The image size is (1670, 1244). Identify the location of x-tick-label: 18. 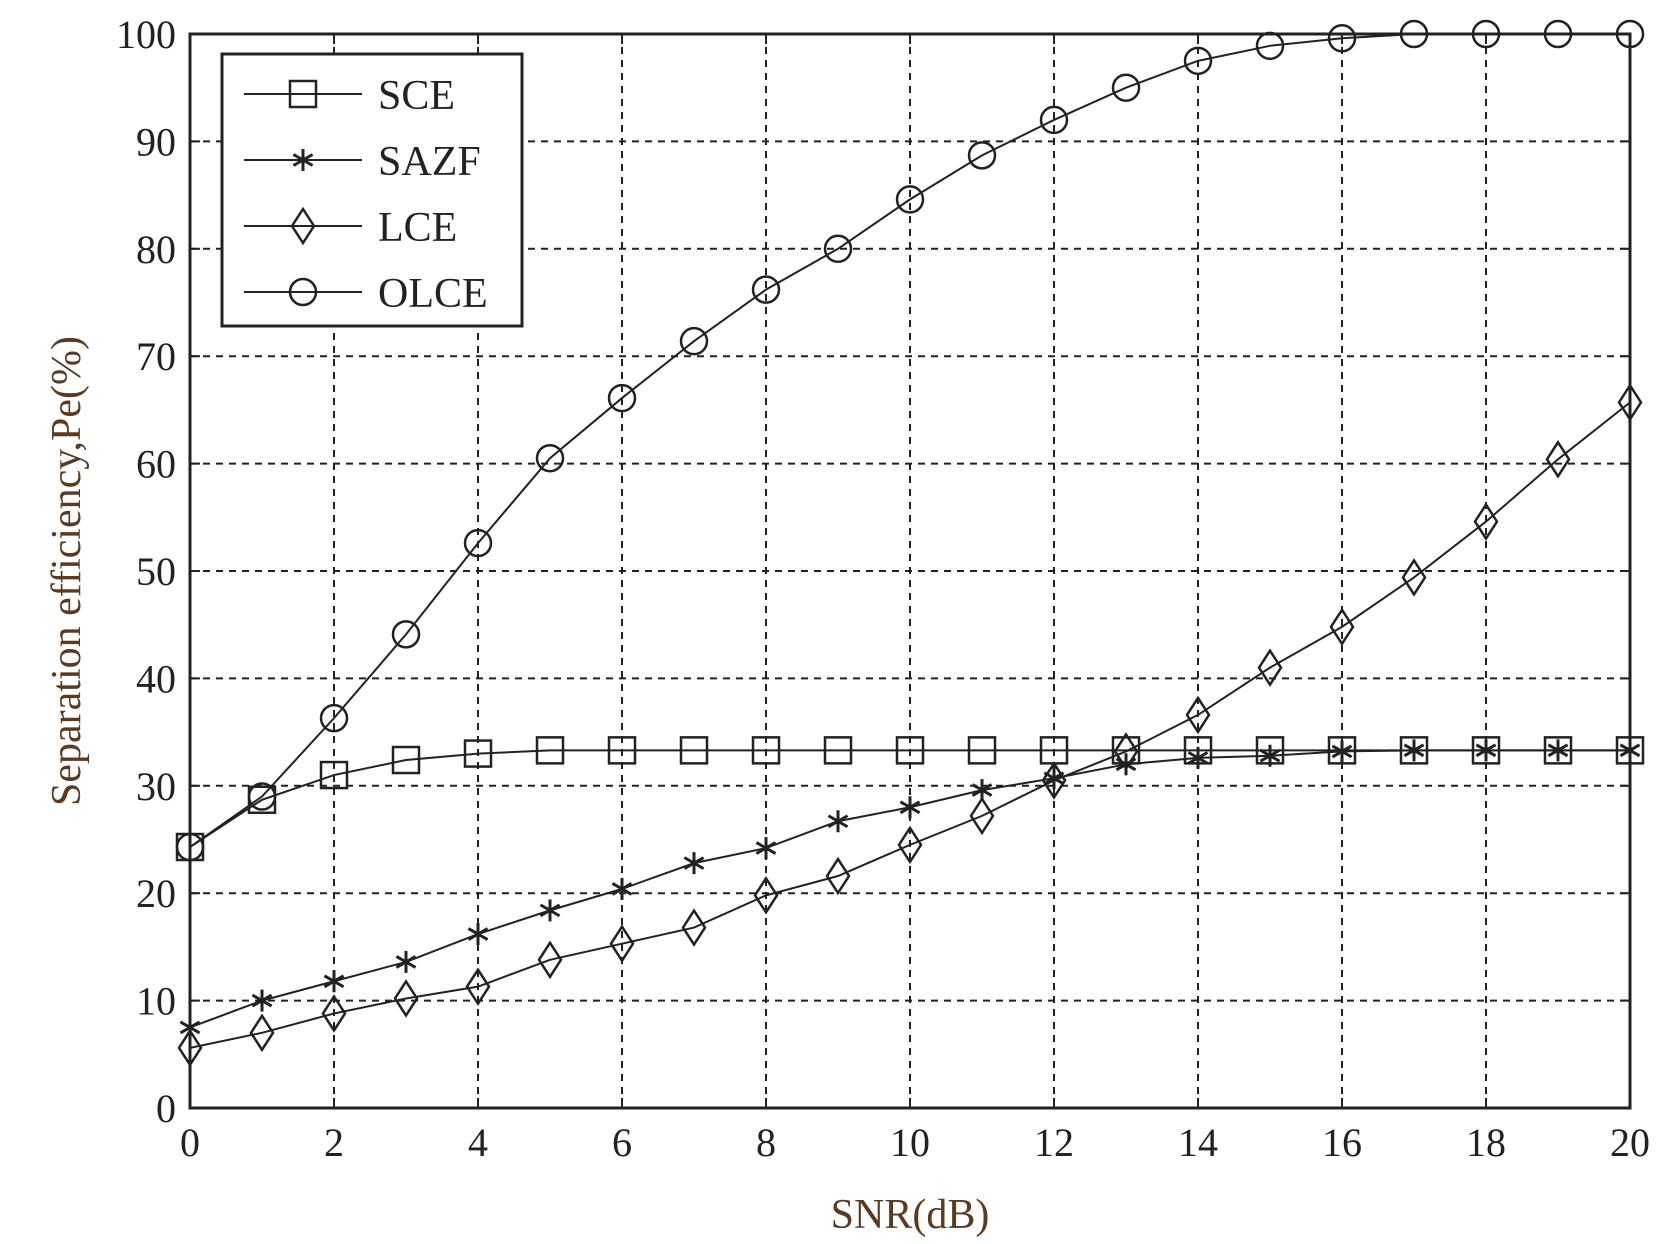
(1486, 1142).